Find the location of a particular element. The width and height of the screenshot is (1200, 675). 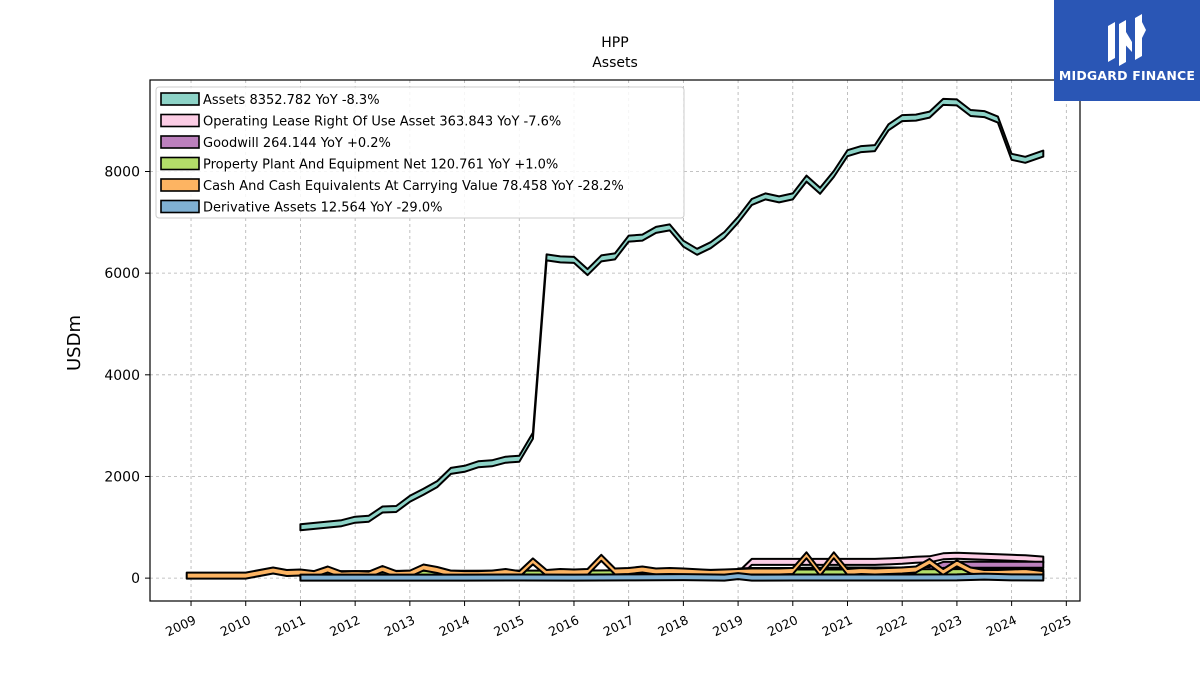

chart-subtitle: Assets is located at coordinates (615, 63).